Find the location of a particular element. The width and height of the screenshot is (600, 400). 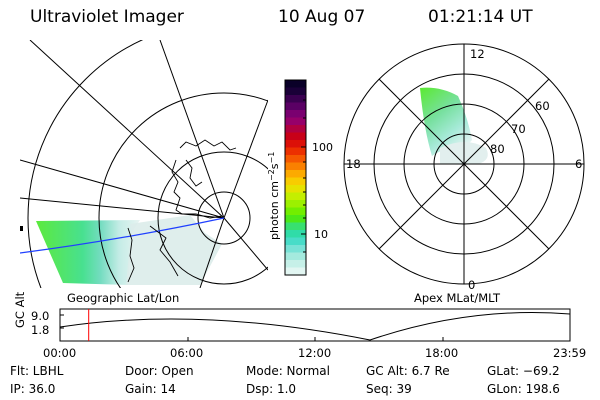

orbit-y-tick-high: 9.0 is located at coordinates (40, 316).